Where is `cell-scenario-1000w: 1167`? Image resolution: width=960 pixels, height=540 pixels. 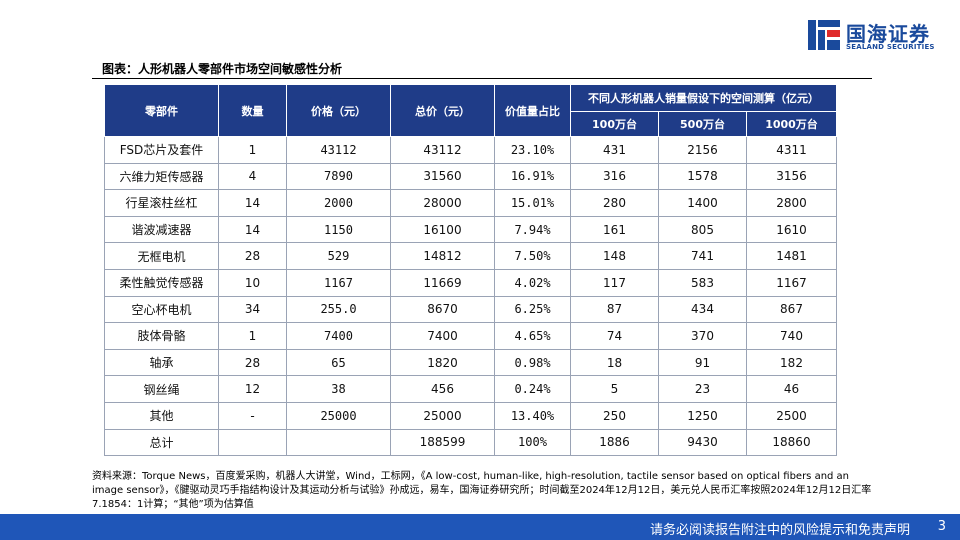
cell-scenario-1000w: 1167 is located at coordinates (791, 282).